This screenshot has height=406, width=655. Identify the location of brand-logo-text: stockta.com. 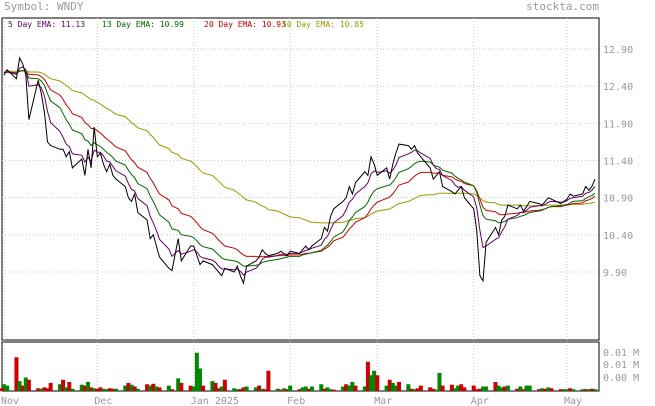
(562, 6).